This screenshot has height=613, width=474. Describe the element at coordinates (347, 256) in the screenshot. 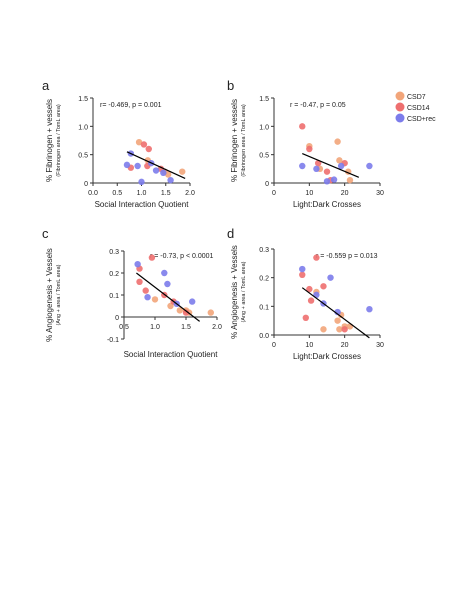

I see `stat-annotation: r = -0.559 p = 0.013` at that location.